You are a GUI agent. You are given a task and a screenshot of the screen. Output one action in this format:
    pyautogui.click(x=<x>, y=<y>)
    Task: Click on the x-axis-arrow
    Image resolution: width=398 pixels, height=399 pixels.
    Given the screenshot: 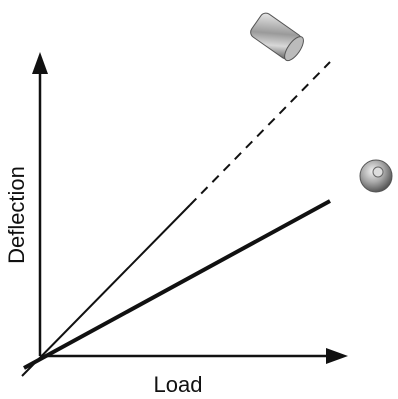 What is the action you would take?
    pyautogui.click(x=337, y=356)
    